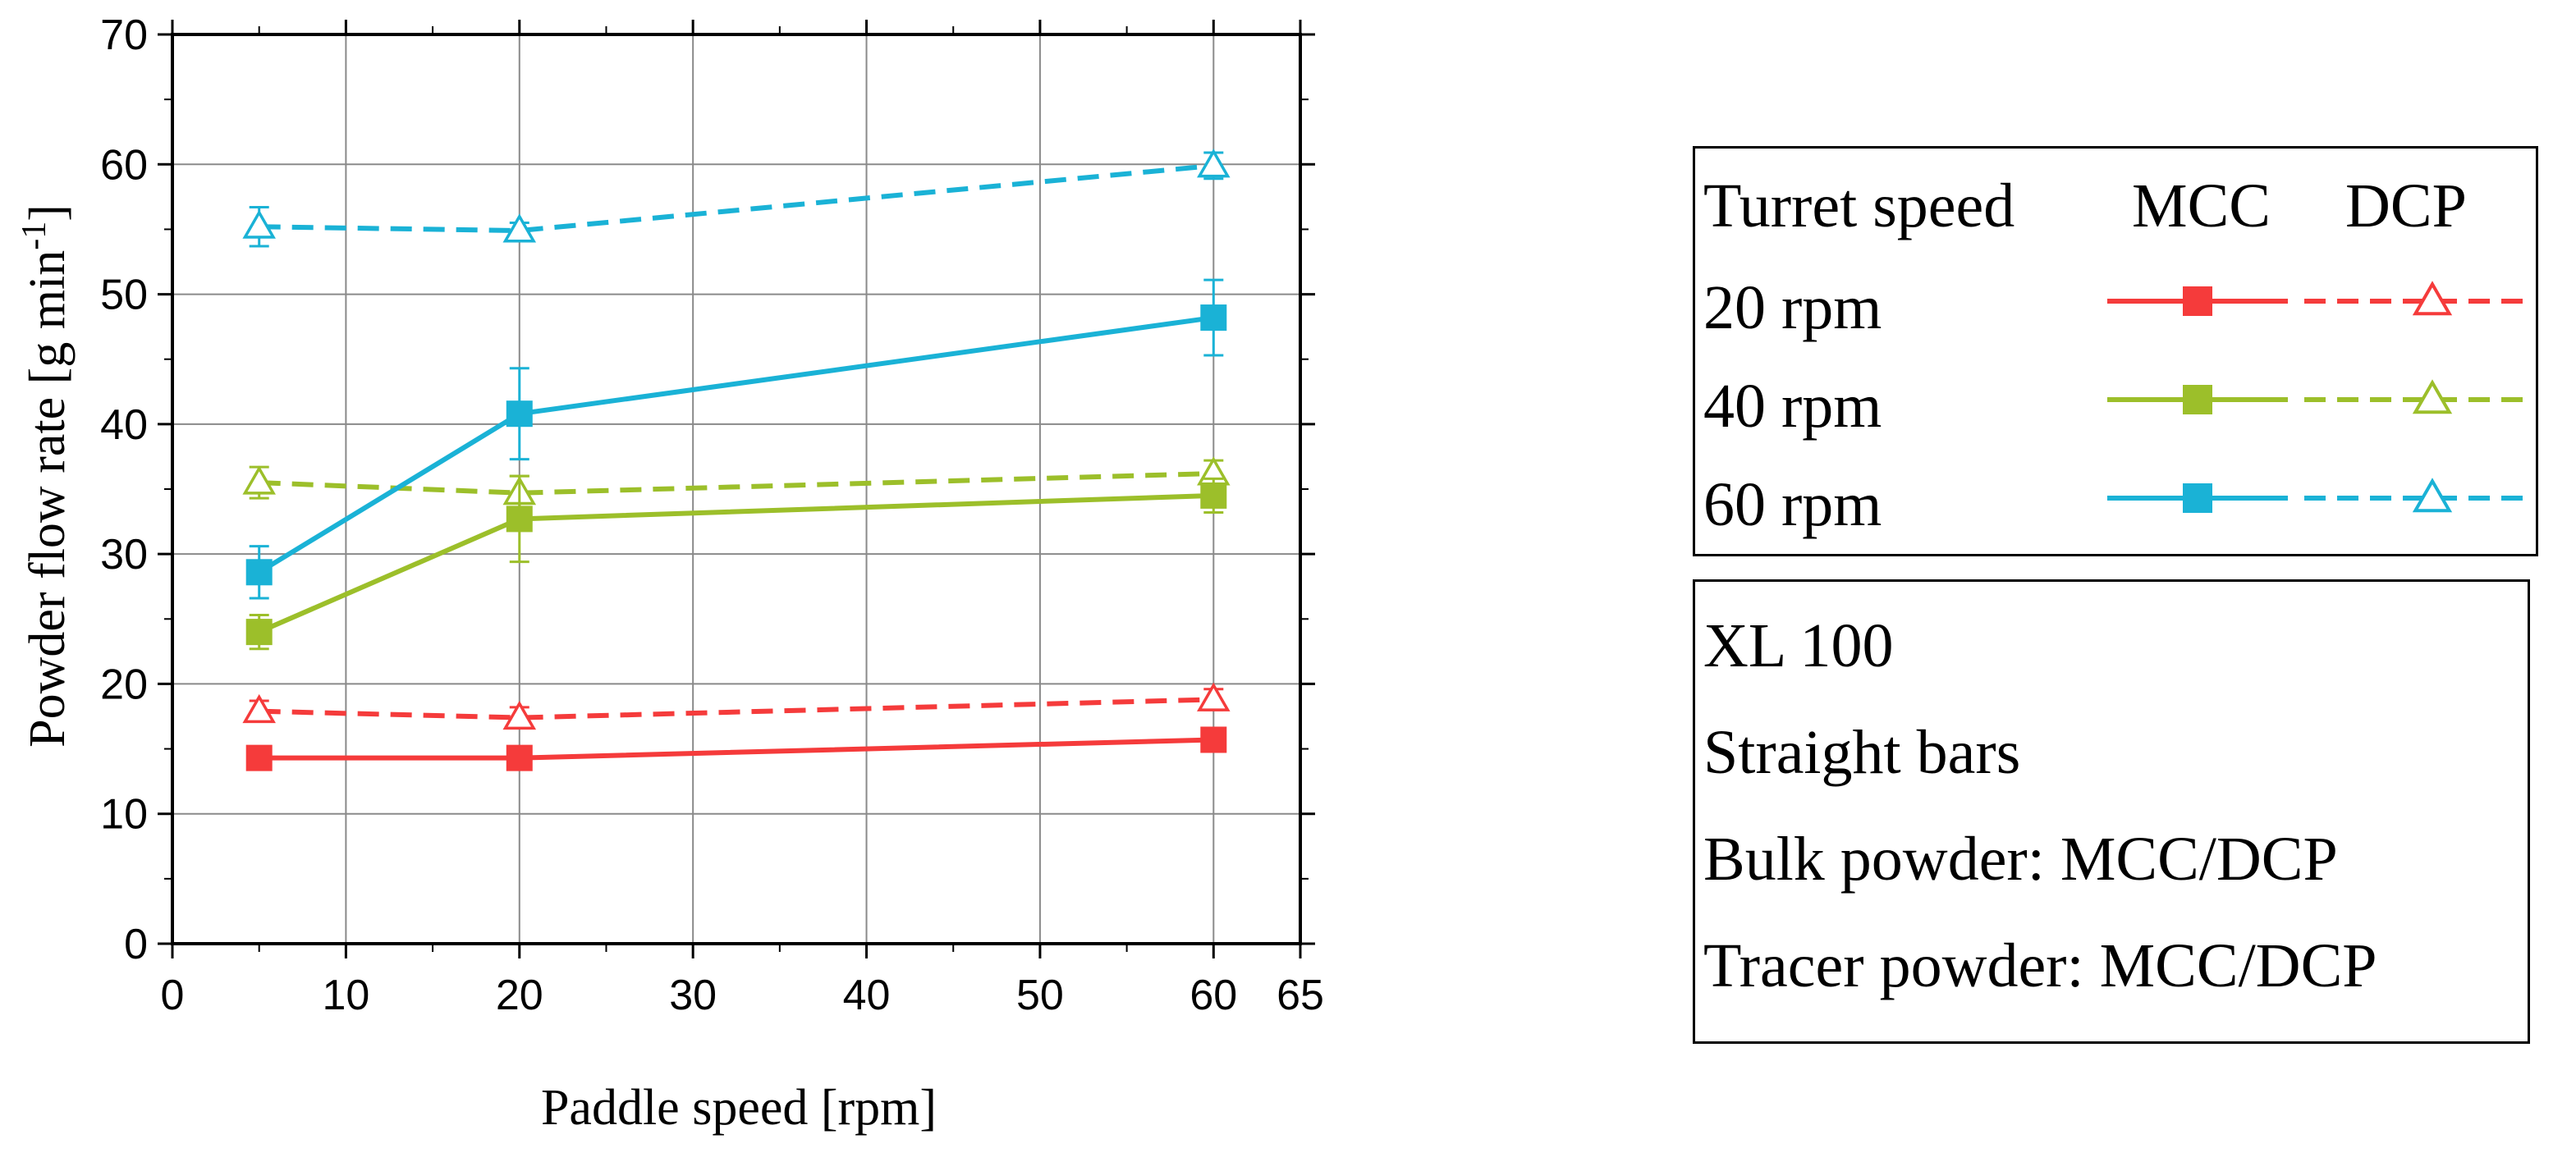 This screenshot has height=1171, width=2576. Describe the element at coordinates (1793, 307) in the screenshot. I see `legend-row-label-20: 20 rpm` at that location.